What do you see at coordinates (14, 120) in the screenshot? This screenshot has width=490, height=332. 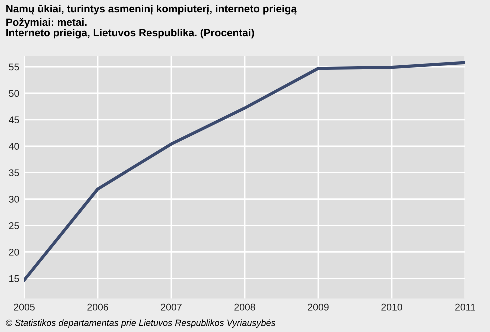 I see `y-tick-label: 45` at bounding box center [14, 120].